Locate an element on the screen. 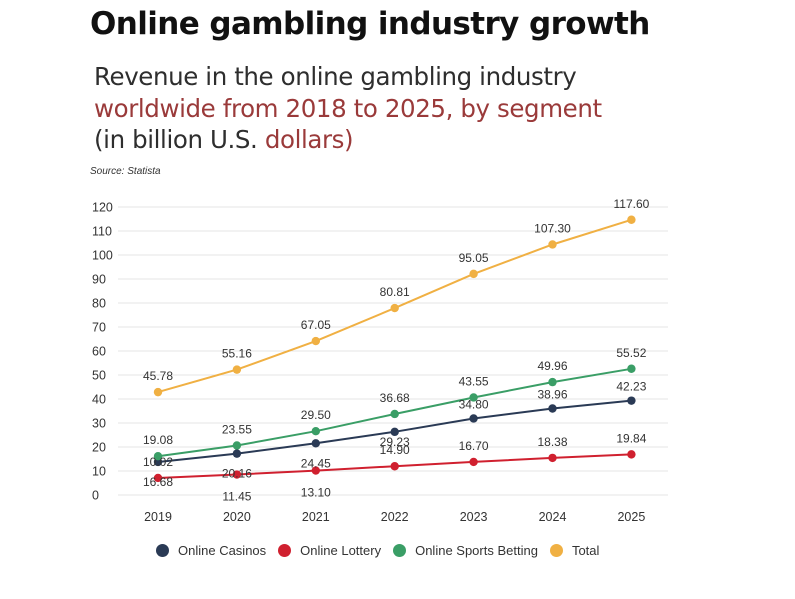 The image size is (795, 599). y-tick-label: 50 is located at coordinates (99, 376).